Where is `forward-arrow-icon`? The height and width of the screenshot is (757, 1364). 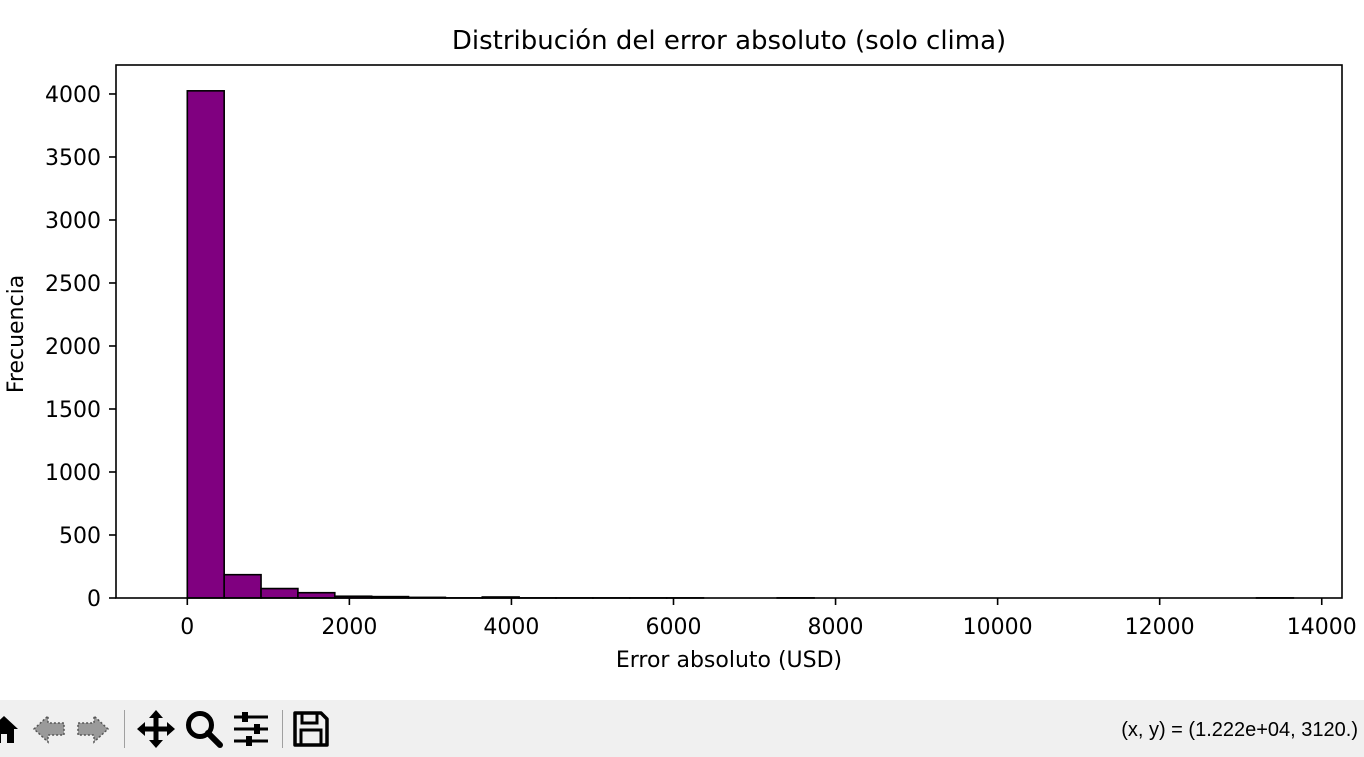
forward-arrow-icon is located at coordinates (93, 729).